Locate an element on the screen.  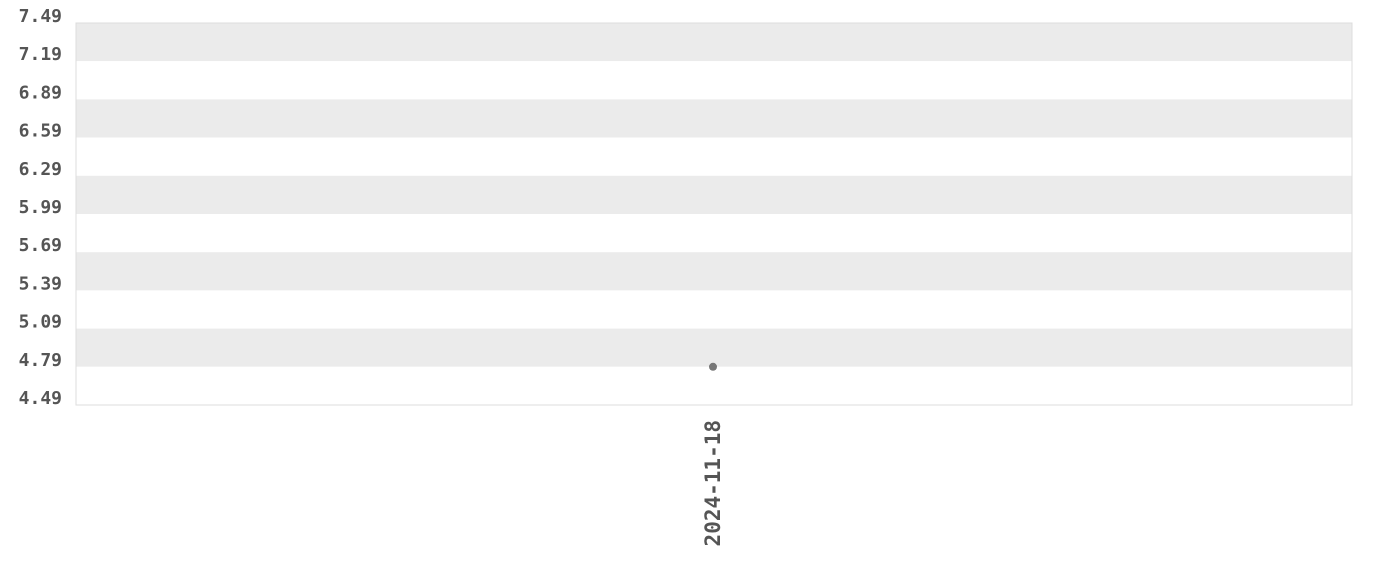
y-tick-label: 5.99 is located at coordinates (40, 207).